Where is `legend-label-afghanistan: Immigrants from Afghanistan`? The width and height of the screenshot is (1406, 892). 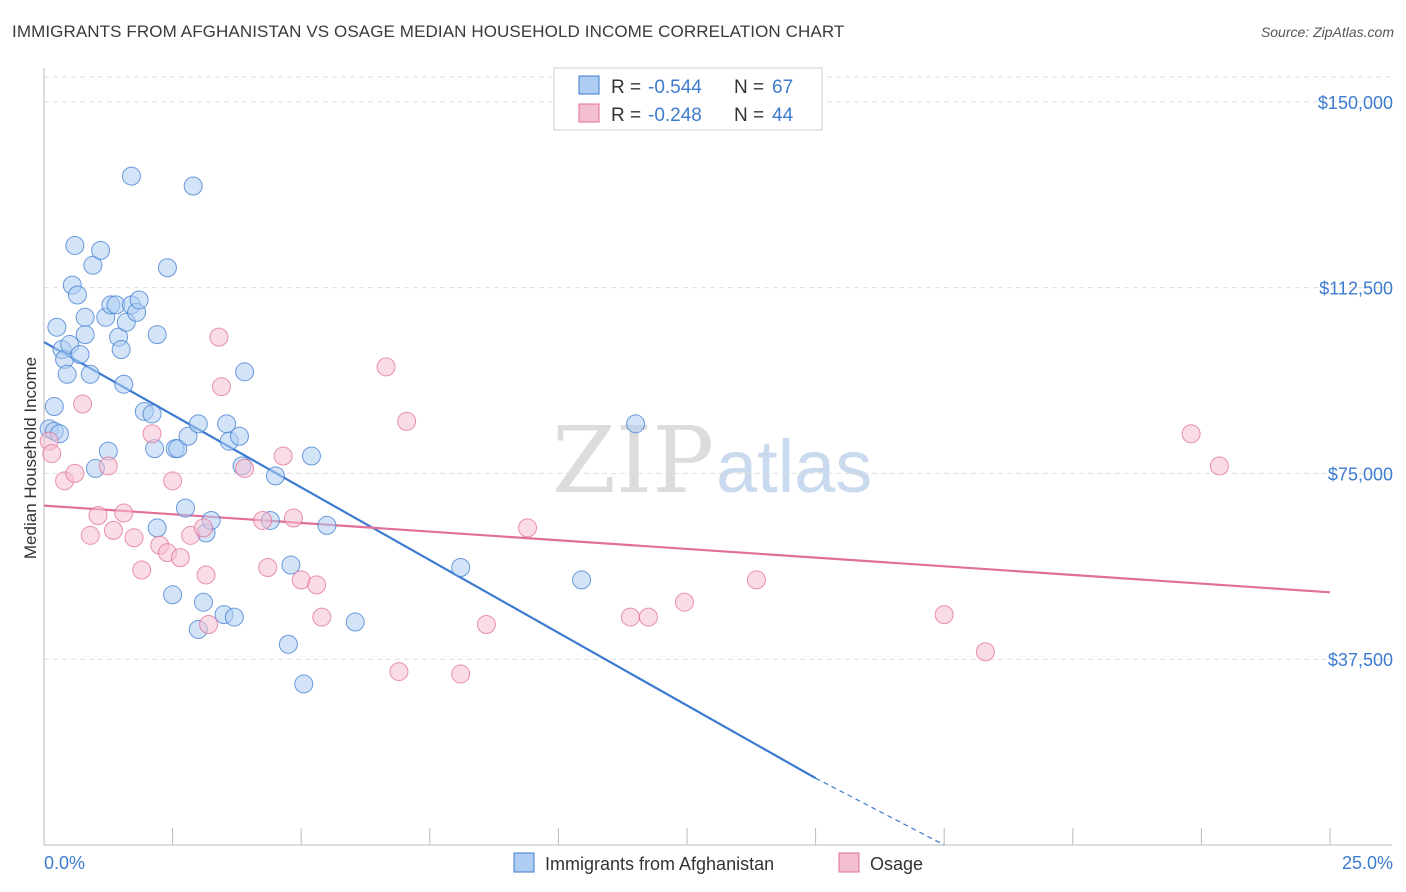 legend-label-afghanistan: Immigrants from Afghanistan is located at coordinates (659, 864).